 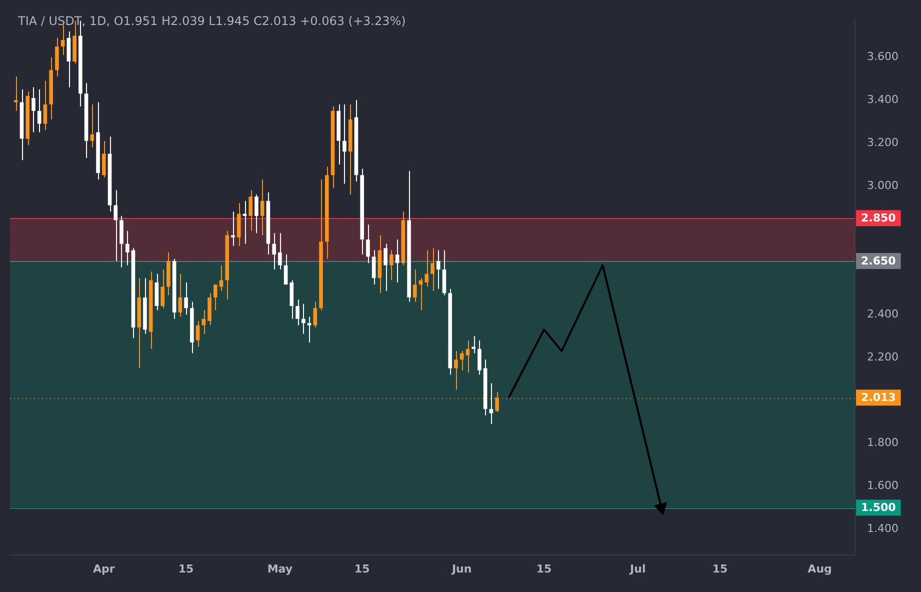 What do you see at coordinates (878, 217) in the screenshot?
I see `ref-line-label: 2.850` at bounding box center [878, 217].